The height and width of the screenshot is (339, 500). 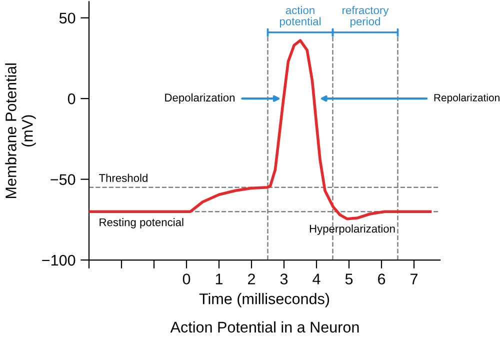 What do you see at coordinates (382, 279) in the screenshot?
I see `x-tick-label: 6` at bounding box center [382, 279].